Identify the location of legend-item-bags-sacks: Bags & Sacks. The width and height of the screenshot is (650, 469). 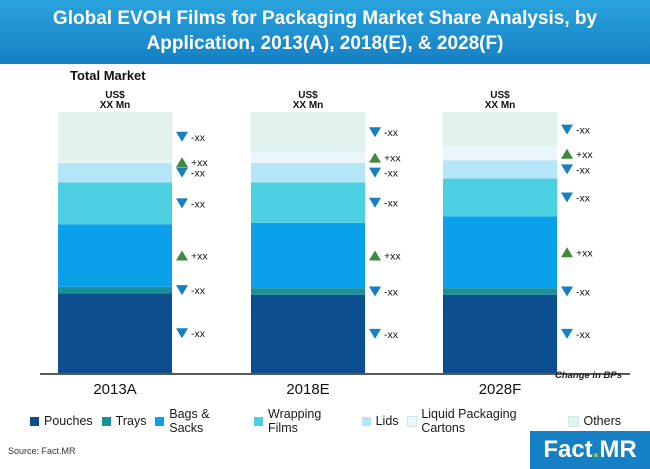
(200, 421).